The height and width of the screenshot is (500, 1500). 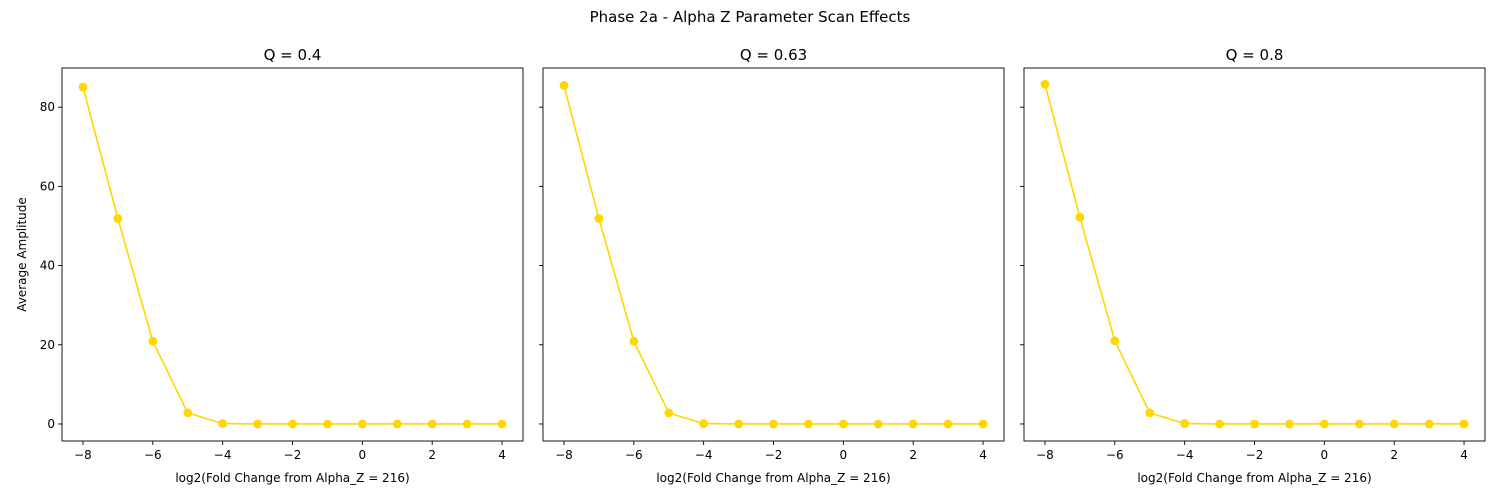 What do you see at coordinates (47, 266) in the screenshot?
I see `y-tick-label: 40` at bounding box center [47, 266].